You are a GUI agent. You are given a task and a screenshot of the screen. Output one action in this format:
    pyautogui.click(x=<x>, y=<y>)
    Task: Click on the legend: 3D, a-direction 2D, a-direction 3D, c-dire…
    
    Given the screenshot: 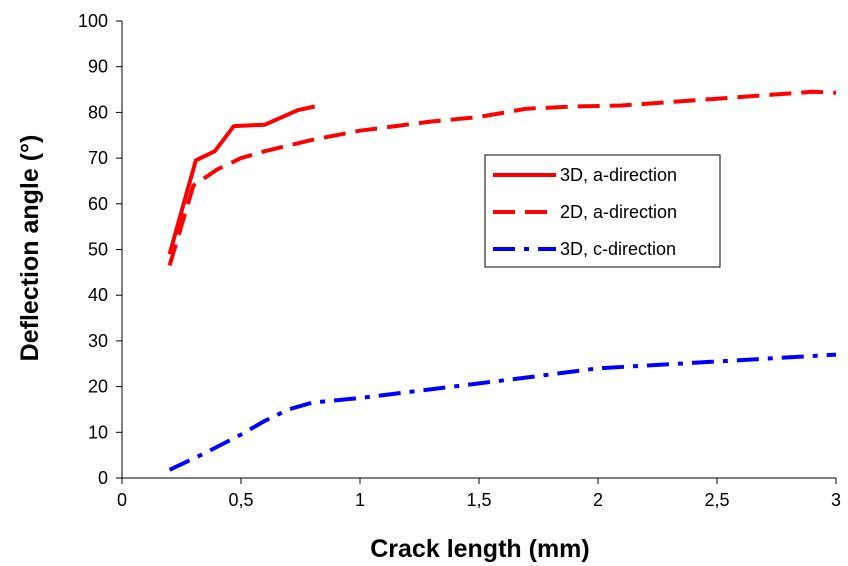 What is the action you would take?
    pyautogui.click(x=602, y=211)
    